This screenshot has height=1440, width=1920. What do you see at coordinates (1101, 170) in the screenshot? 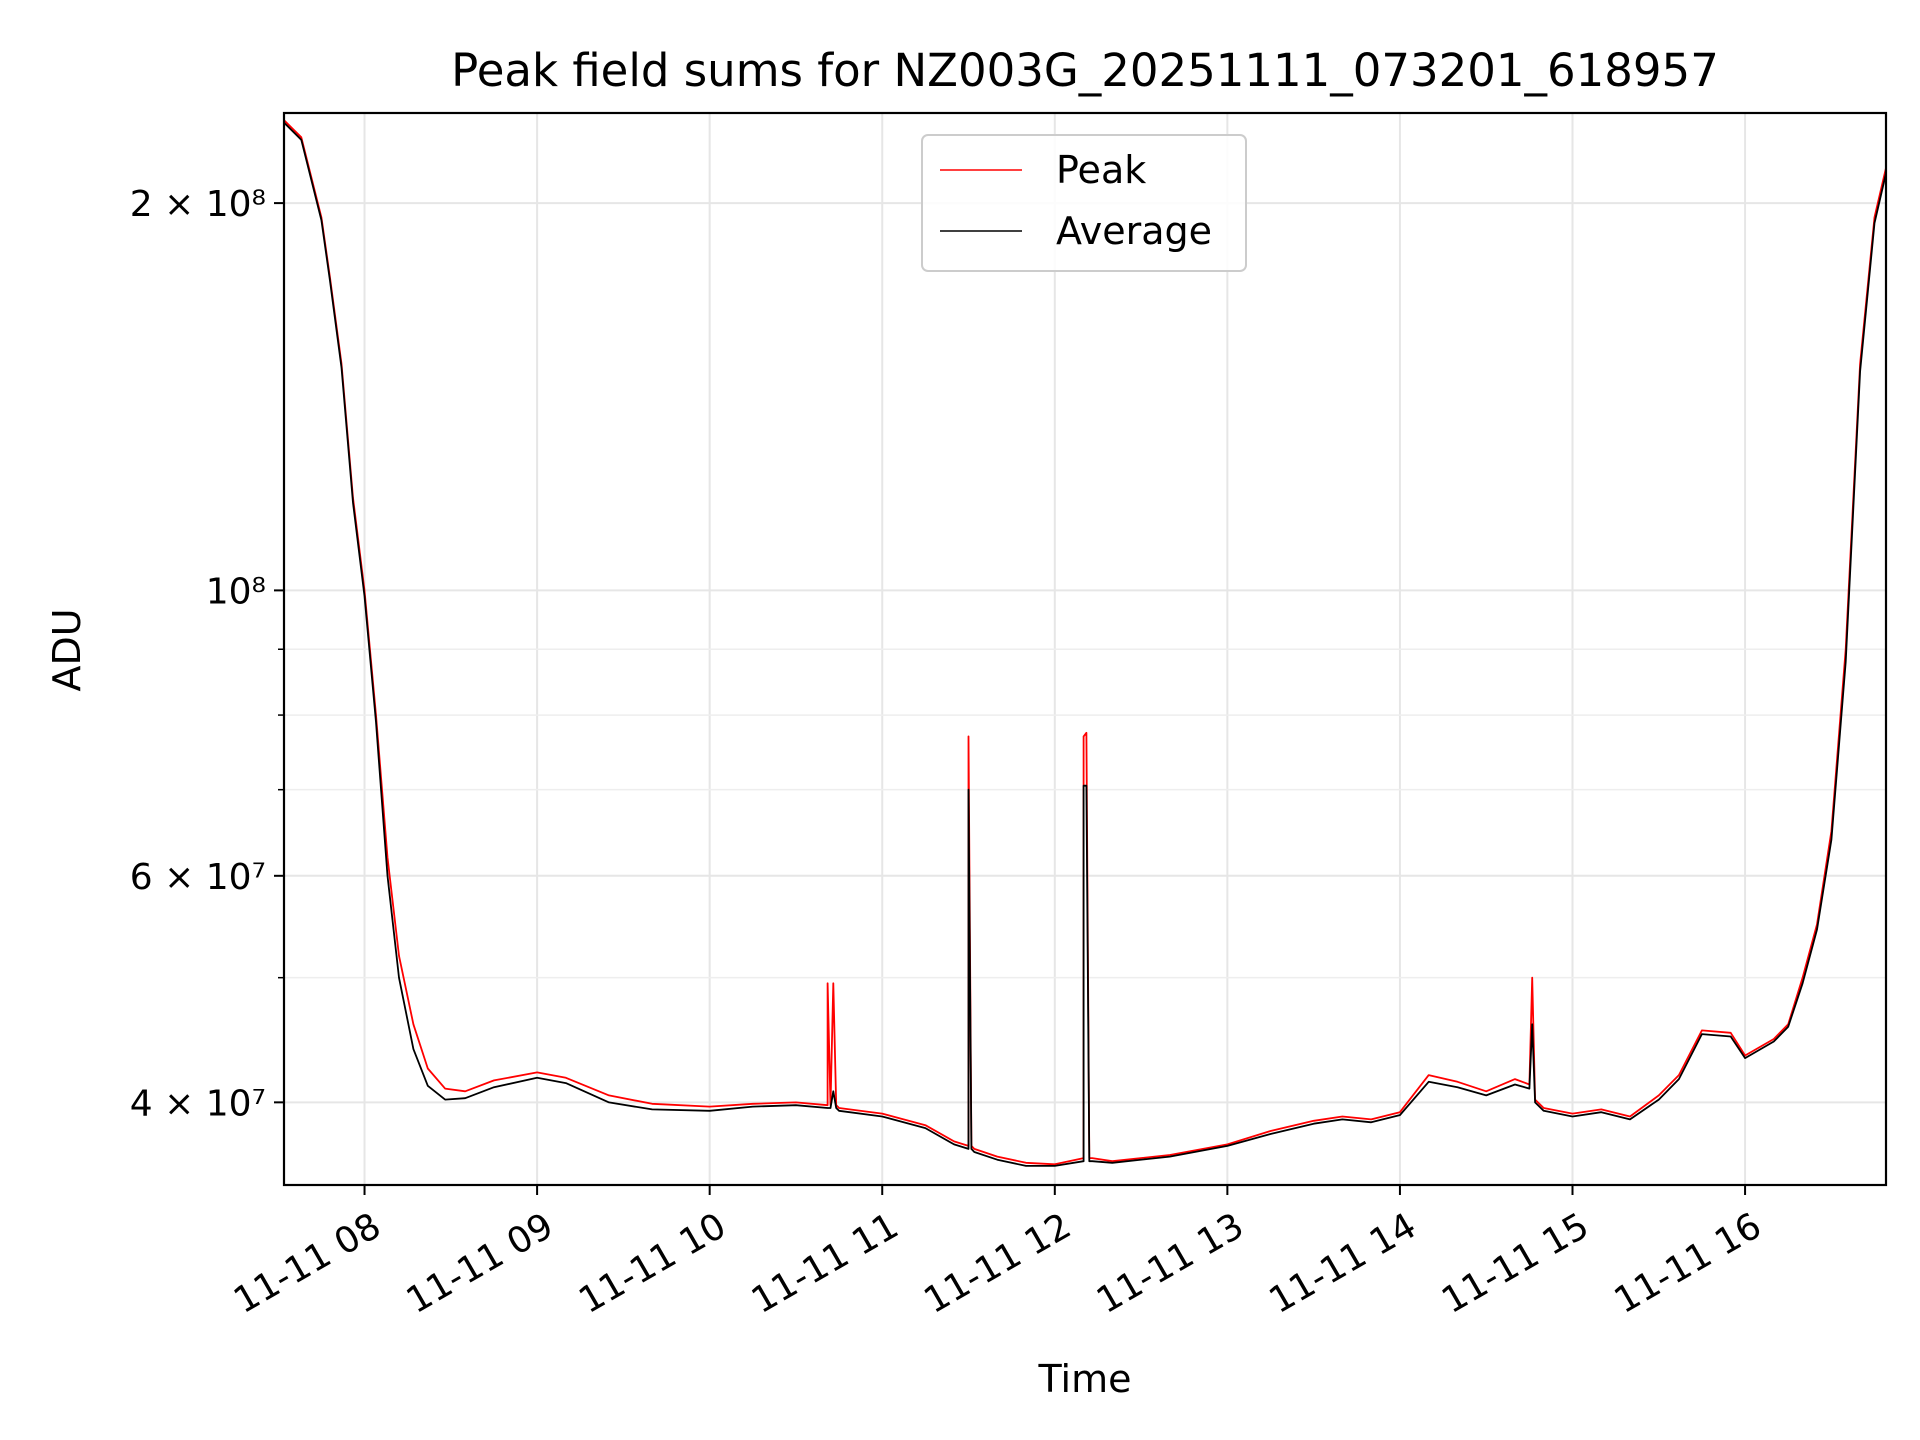
I see `legend-label-peak: Peak` at bounding box center [1101, 170].